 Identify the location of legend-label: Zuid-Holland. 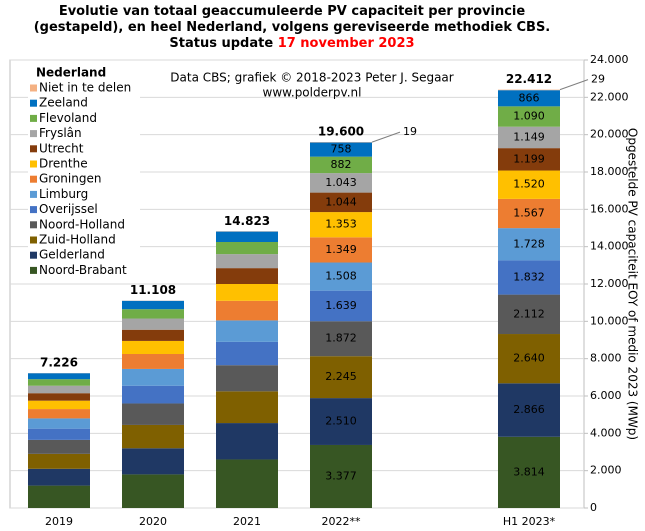
(77, 240).